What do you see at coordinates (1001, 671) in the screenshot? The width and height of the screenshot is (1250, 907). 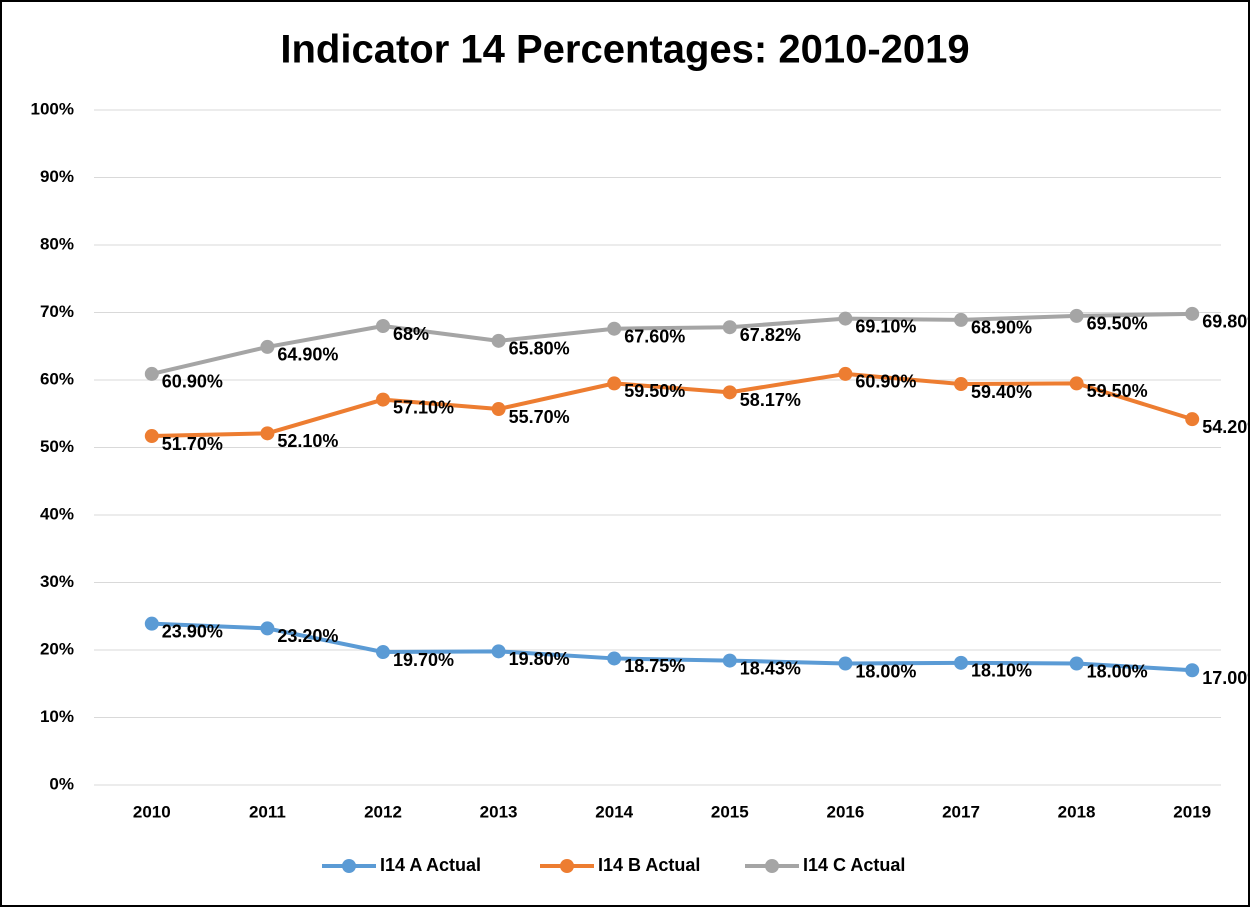 I see `data-label: 18.10%` at bounding box center [1001, 671].